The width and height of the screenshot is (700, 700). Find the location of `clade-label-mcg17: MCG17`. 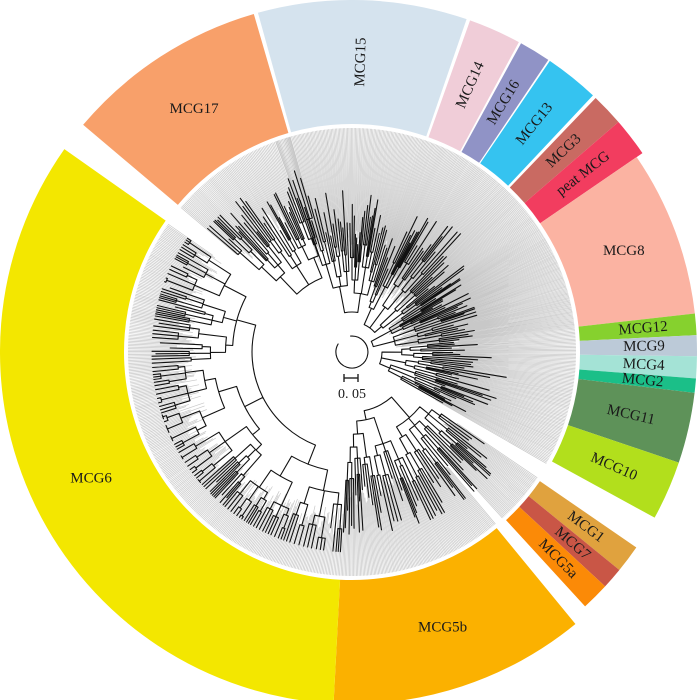

clade-label-mcg17: MCG17 is located at coordinates (195, 109).